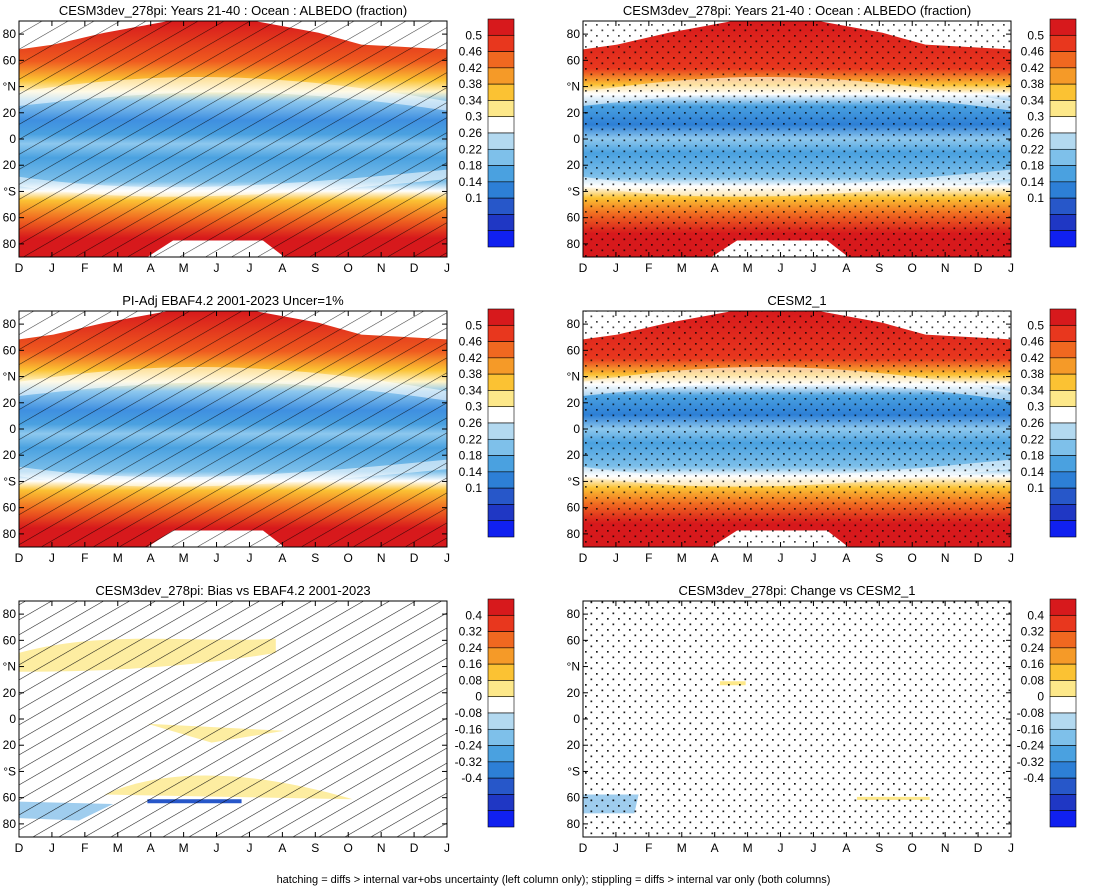 This screenshot has height=891, width=1107. What do you see at coordinates (1033, 439) in the screenshot?
I see `colorbar-label: 0.22` at bounding box center [1033, 439].